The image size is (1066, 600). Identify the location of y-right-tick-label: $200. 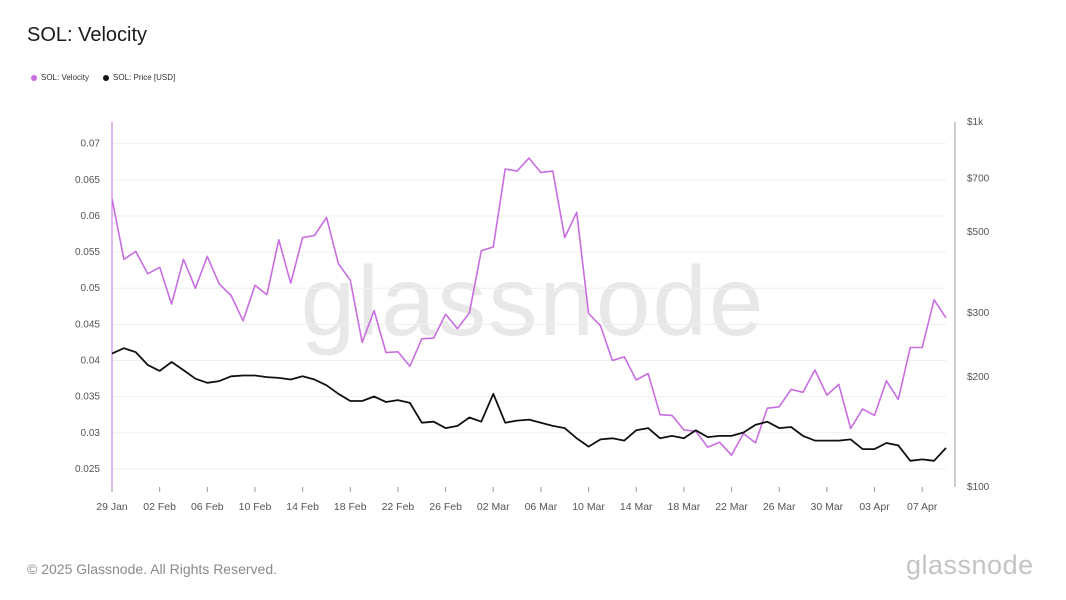
(978, 377).